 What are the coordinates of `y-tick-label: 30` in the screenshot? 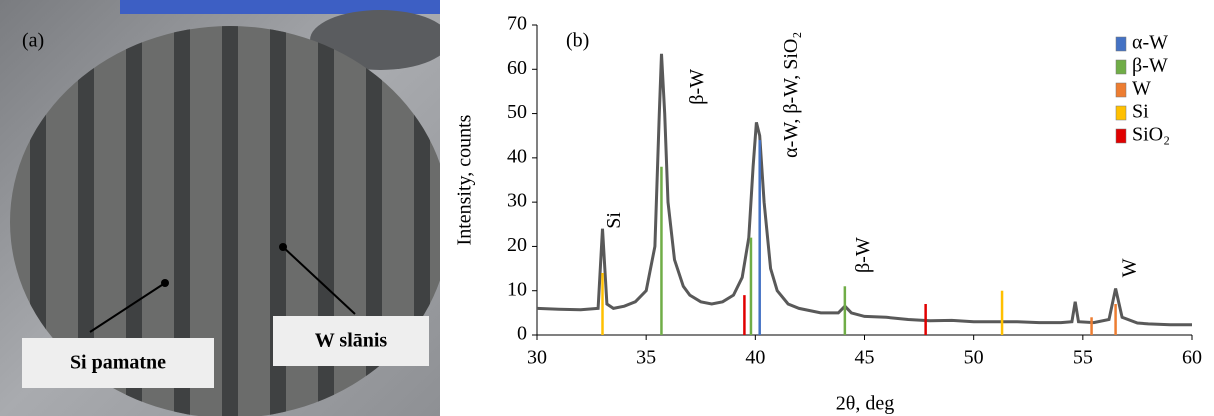 It's located at (517, 201).